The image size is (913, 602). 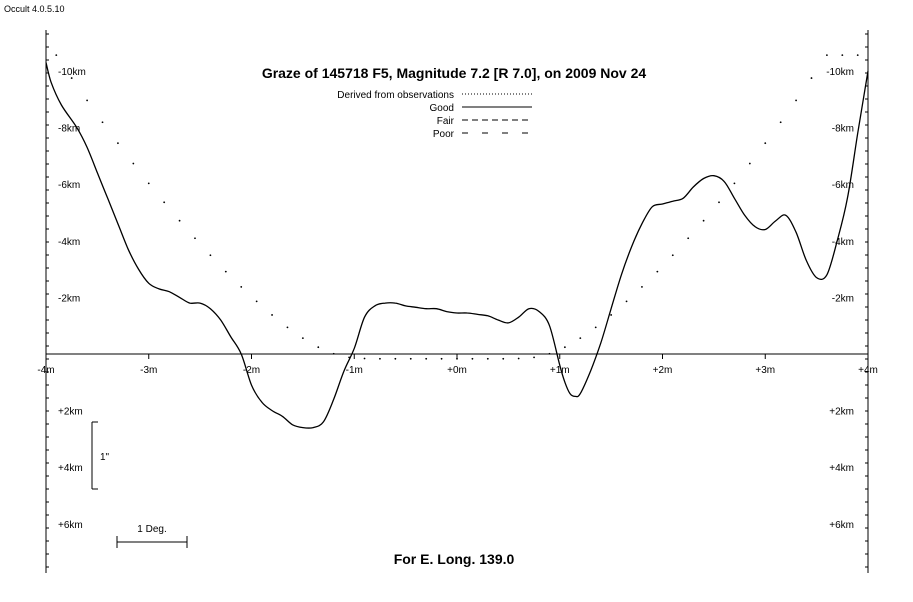 What do you see at coordinates (69, 298) in the screenshot?
I see `y-tick-label-left: -2km` at bounding box center [69, 298].